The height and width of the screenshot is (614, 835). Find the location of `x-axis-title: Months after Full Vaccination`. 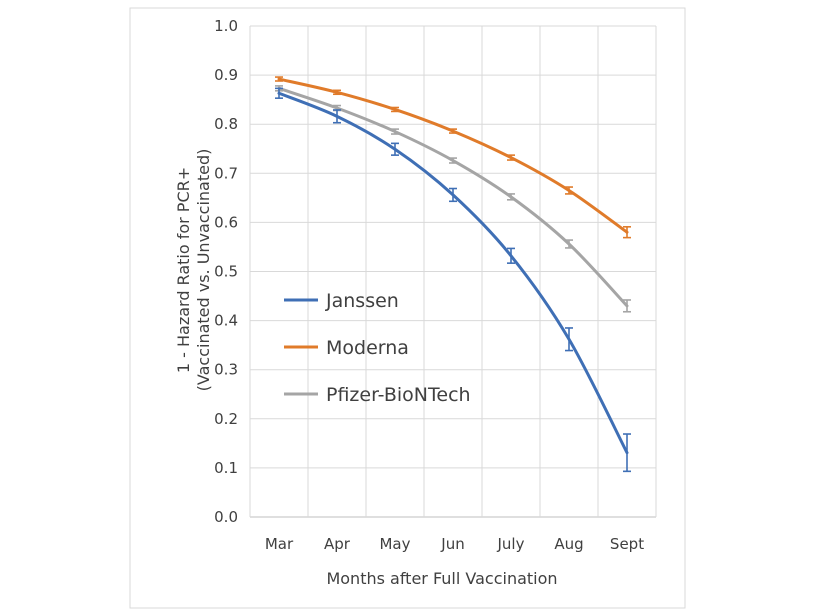

x-axis-title: Months after Full Vaccination is located at coordinates (441, 578).